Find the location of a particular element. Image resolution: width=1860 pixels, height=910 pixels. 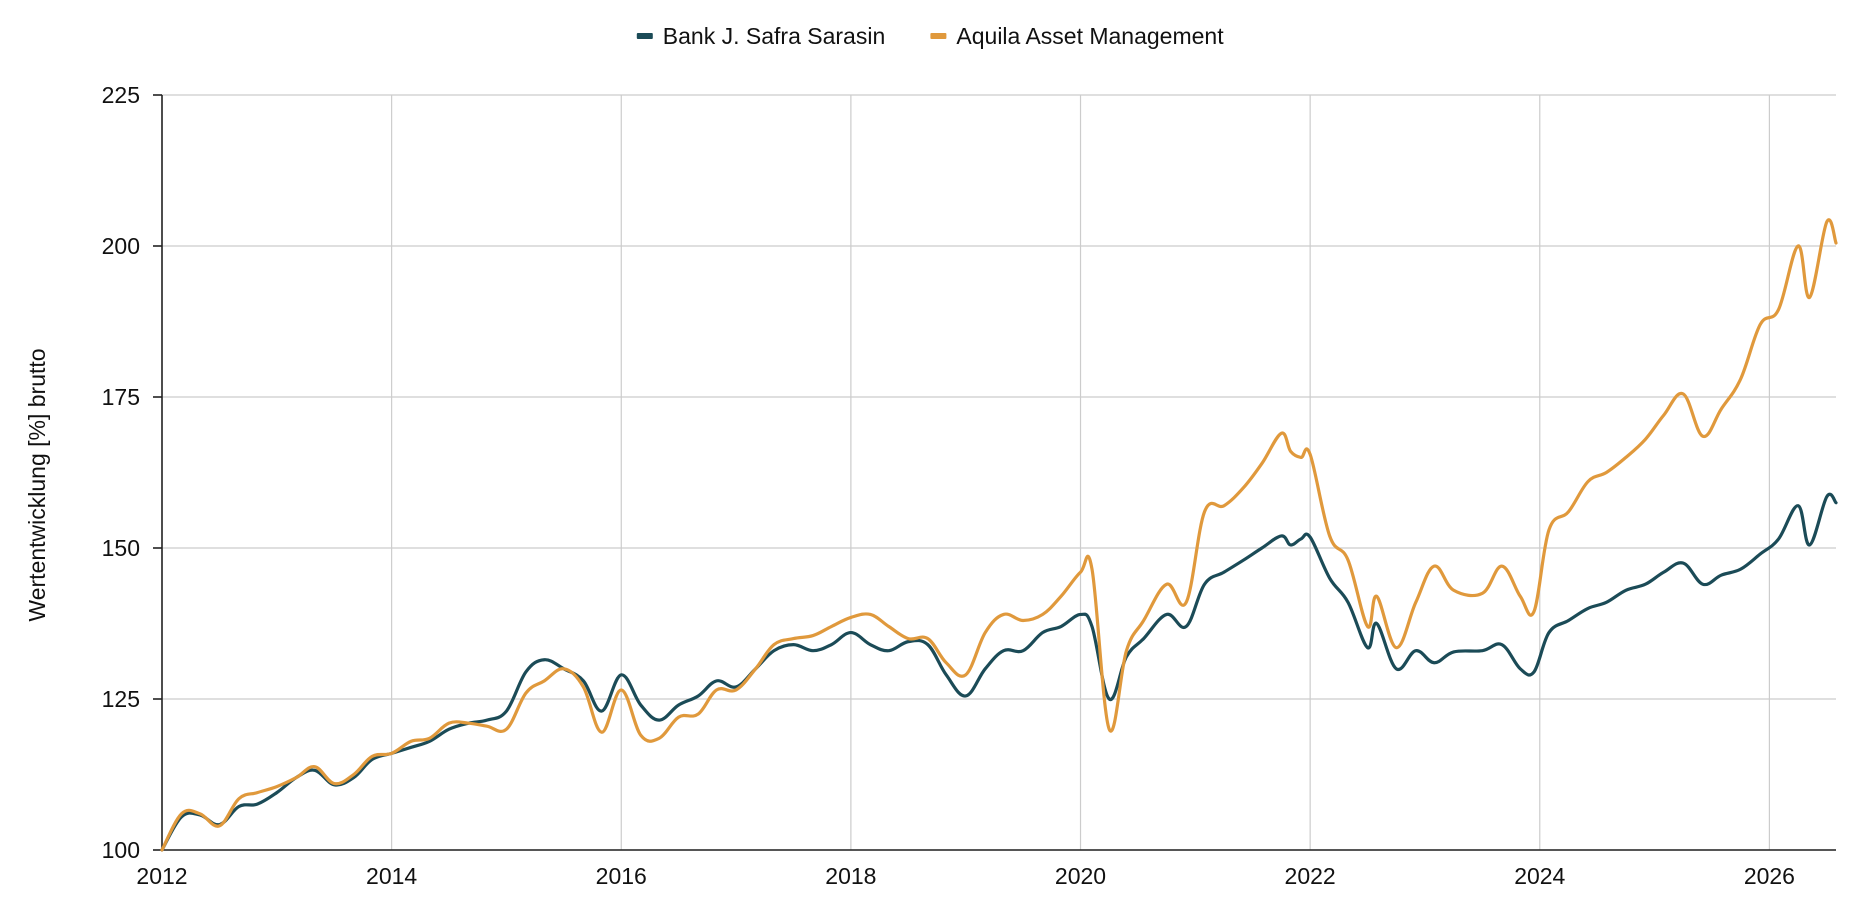

y-tick-label: 175 is located at coordinates (121, 397).